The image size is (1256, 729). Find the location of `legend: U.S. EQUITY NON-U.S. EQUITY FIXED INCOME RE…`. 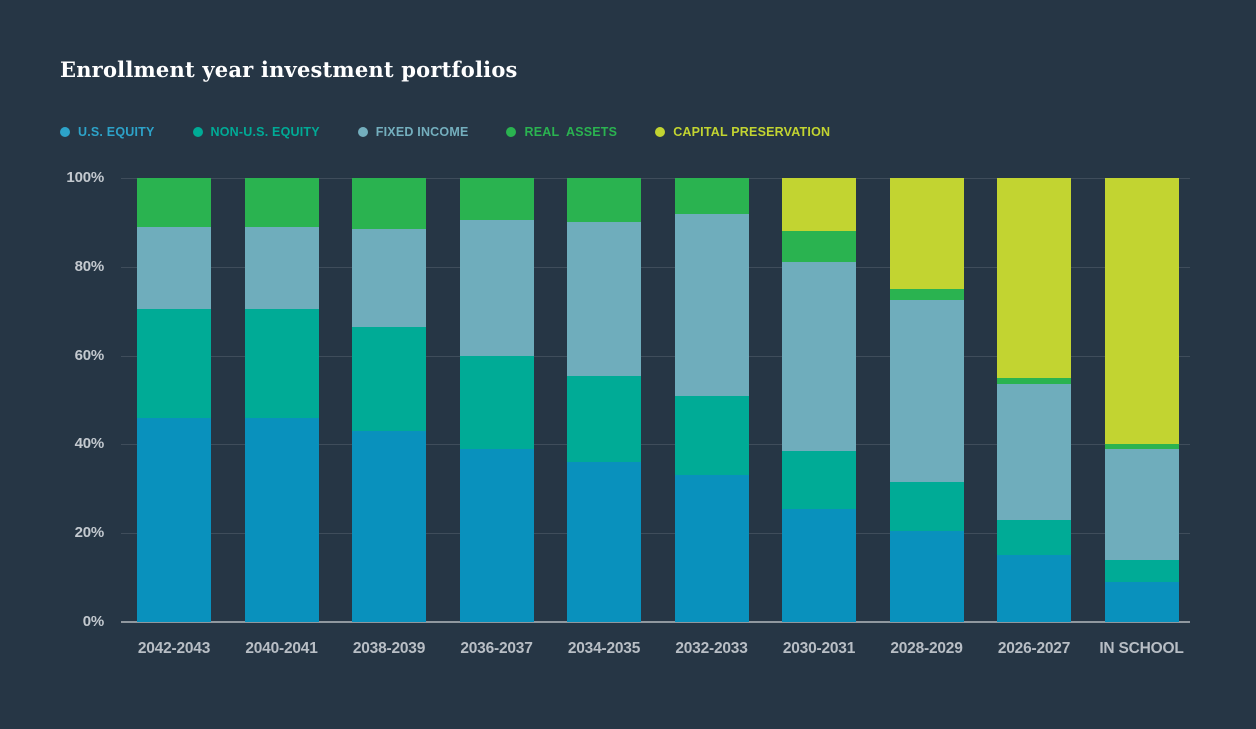

legend: U.S. EQUITY NON-U.S. EQUITY FIXED INCOME RE… is located at coordinates (445, 132).